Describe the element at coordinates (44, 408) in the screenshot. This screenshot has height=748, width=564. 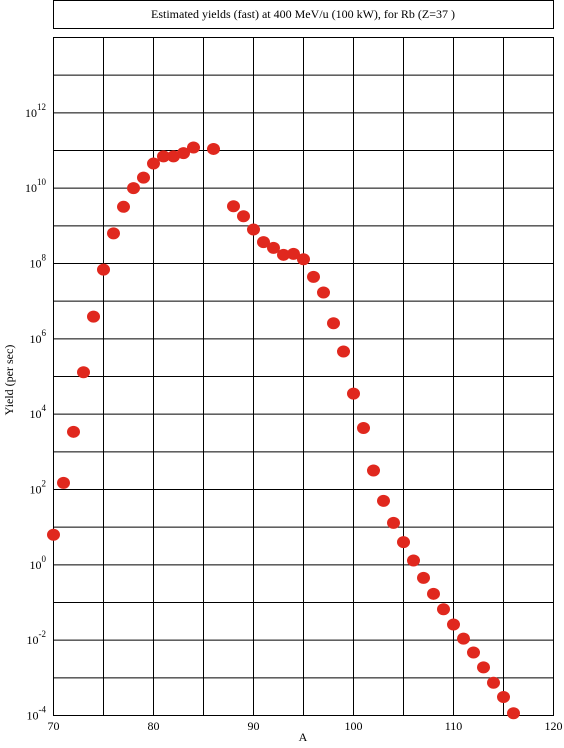
I see `y-tick-exponent: 4` at that location.